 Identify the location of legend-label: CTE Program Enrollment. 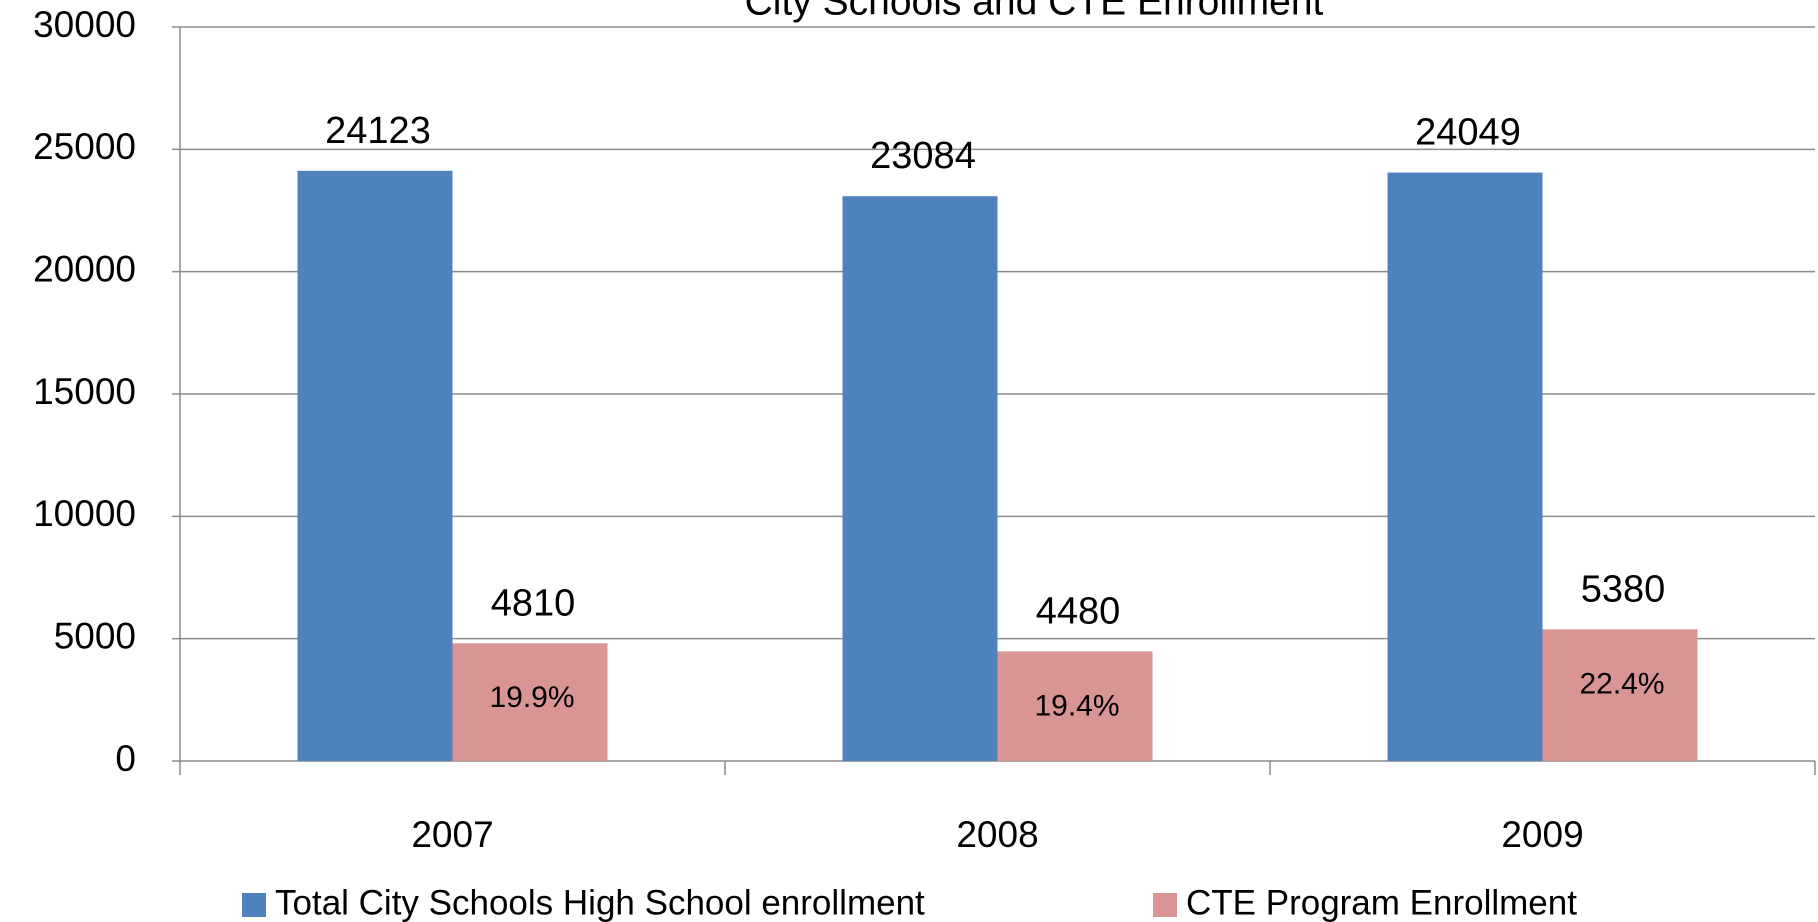
(1381, 902).